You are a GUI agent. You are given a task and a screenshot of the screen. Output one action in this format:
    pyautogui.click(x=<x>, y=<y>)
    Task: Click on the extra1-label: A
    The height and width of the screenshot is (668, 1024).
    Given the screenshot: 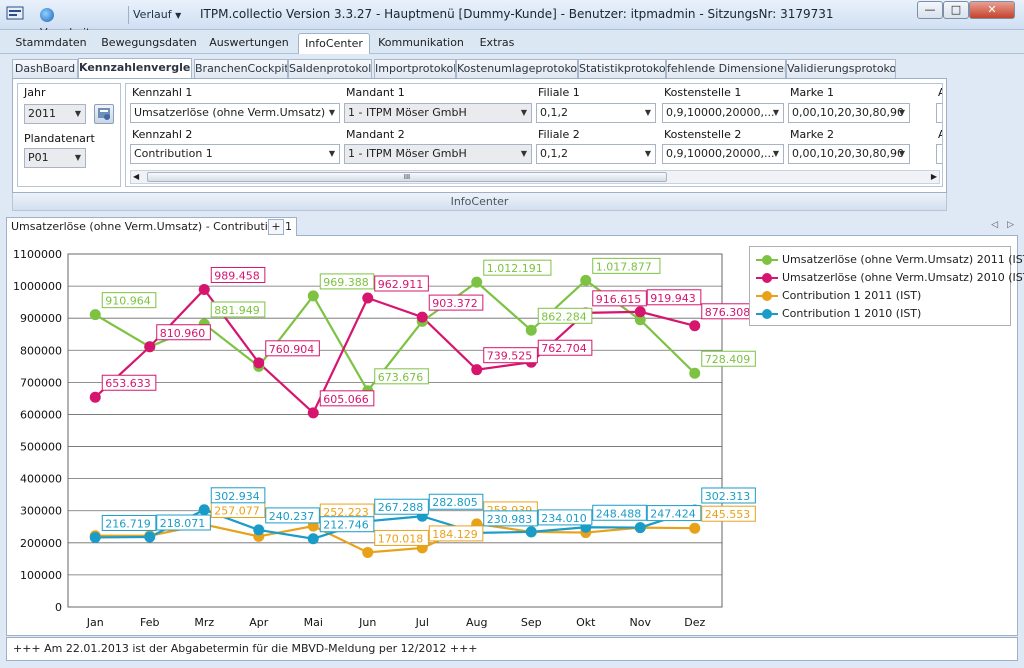 What is the action you would take?
    pyautogui.click(x=940, y=92)
    